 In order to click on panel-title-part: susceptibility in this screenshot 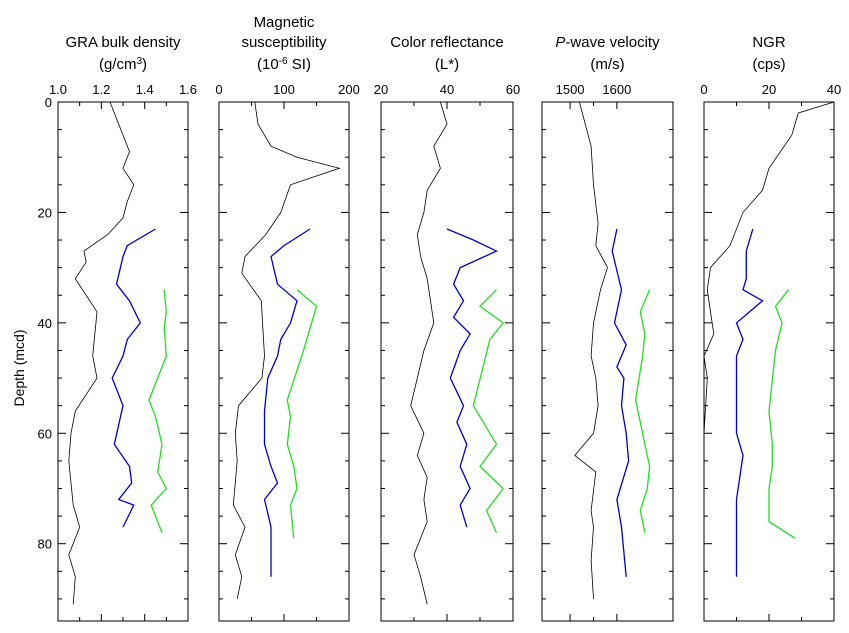, I will do `click(284, 42)`.